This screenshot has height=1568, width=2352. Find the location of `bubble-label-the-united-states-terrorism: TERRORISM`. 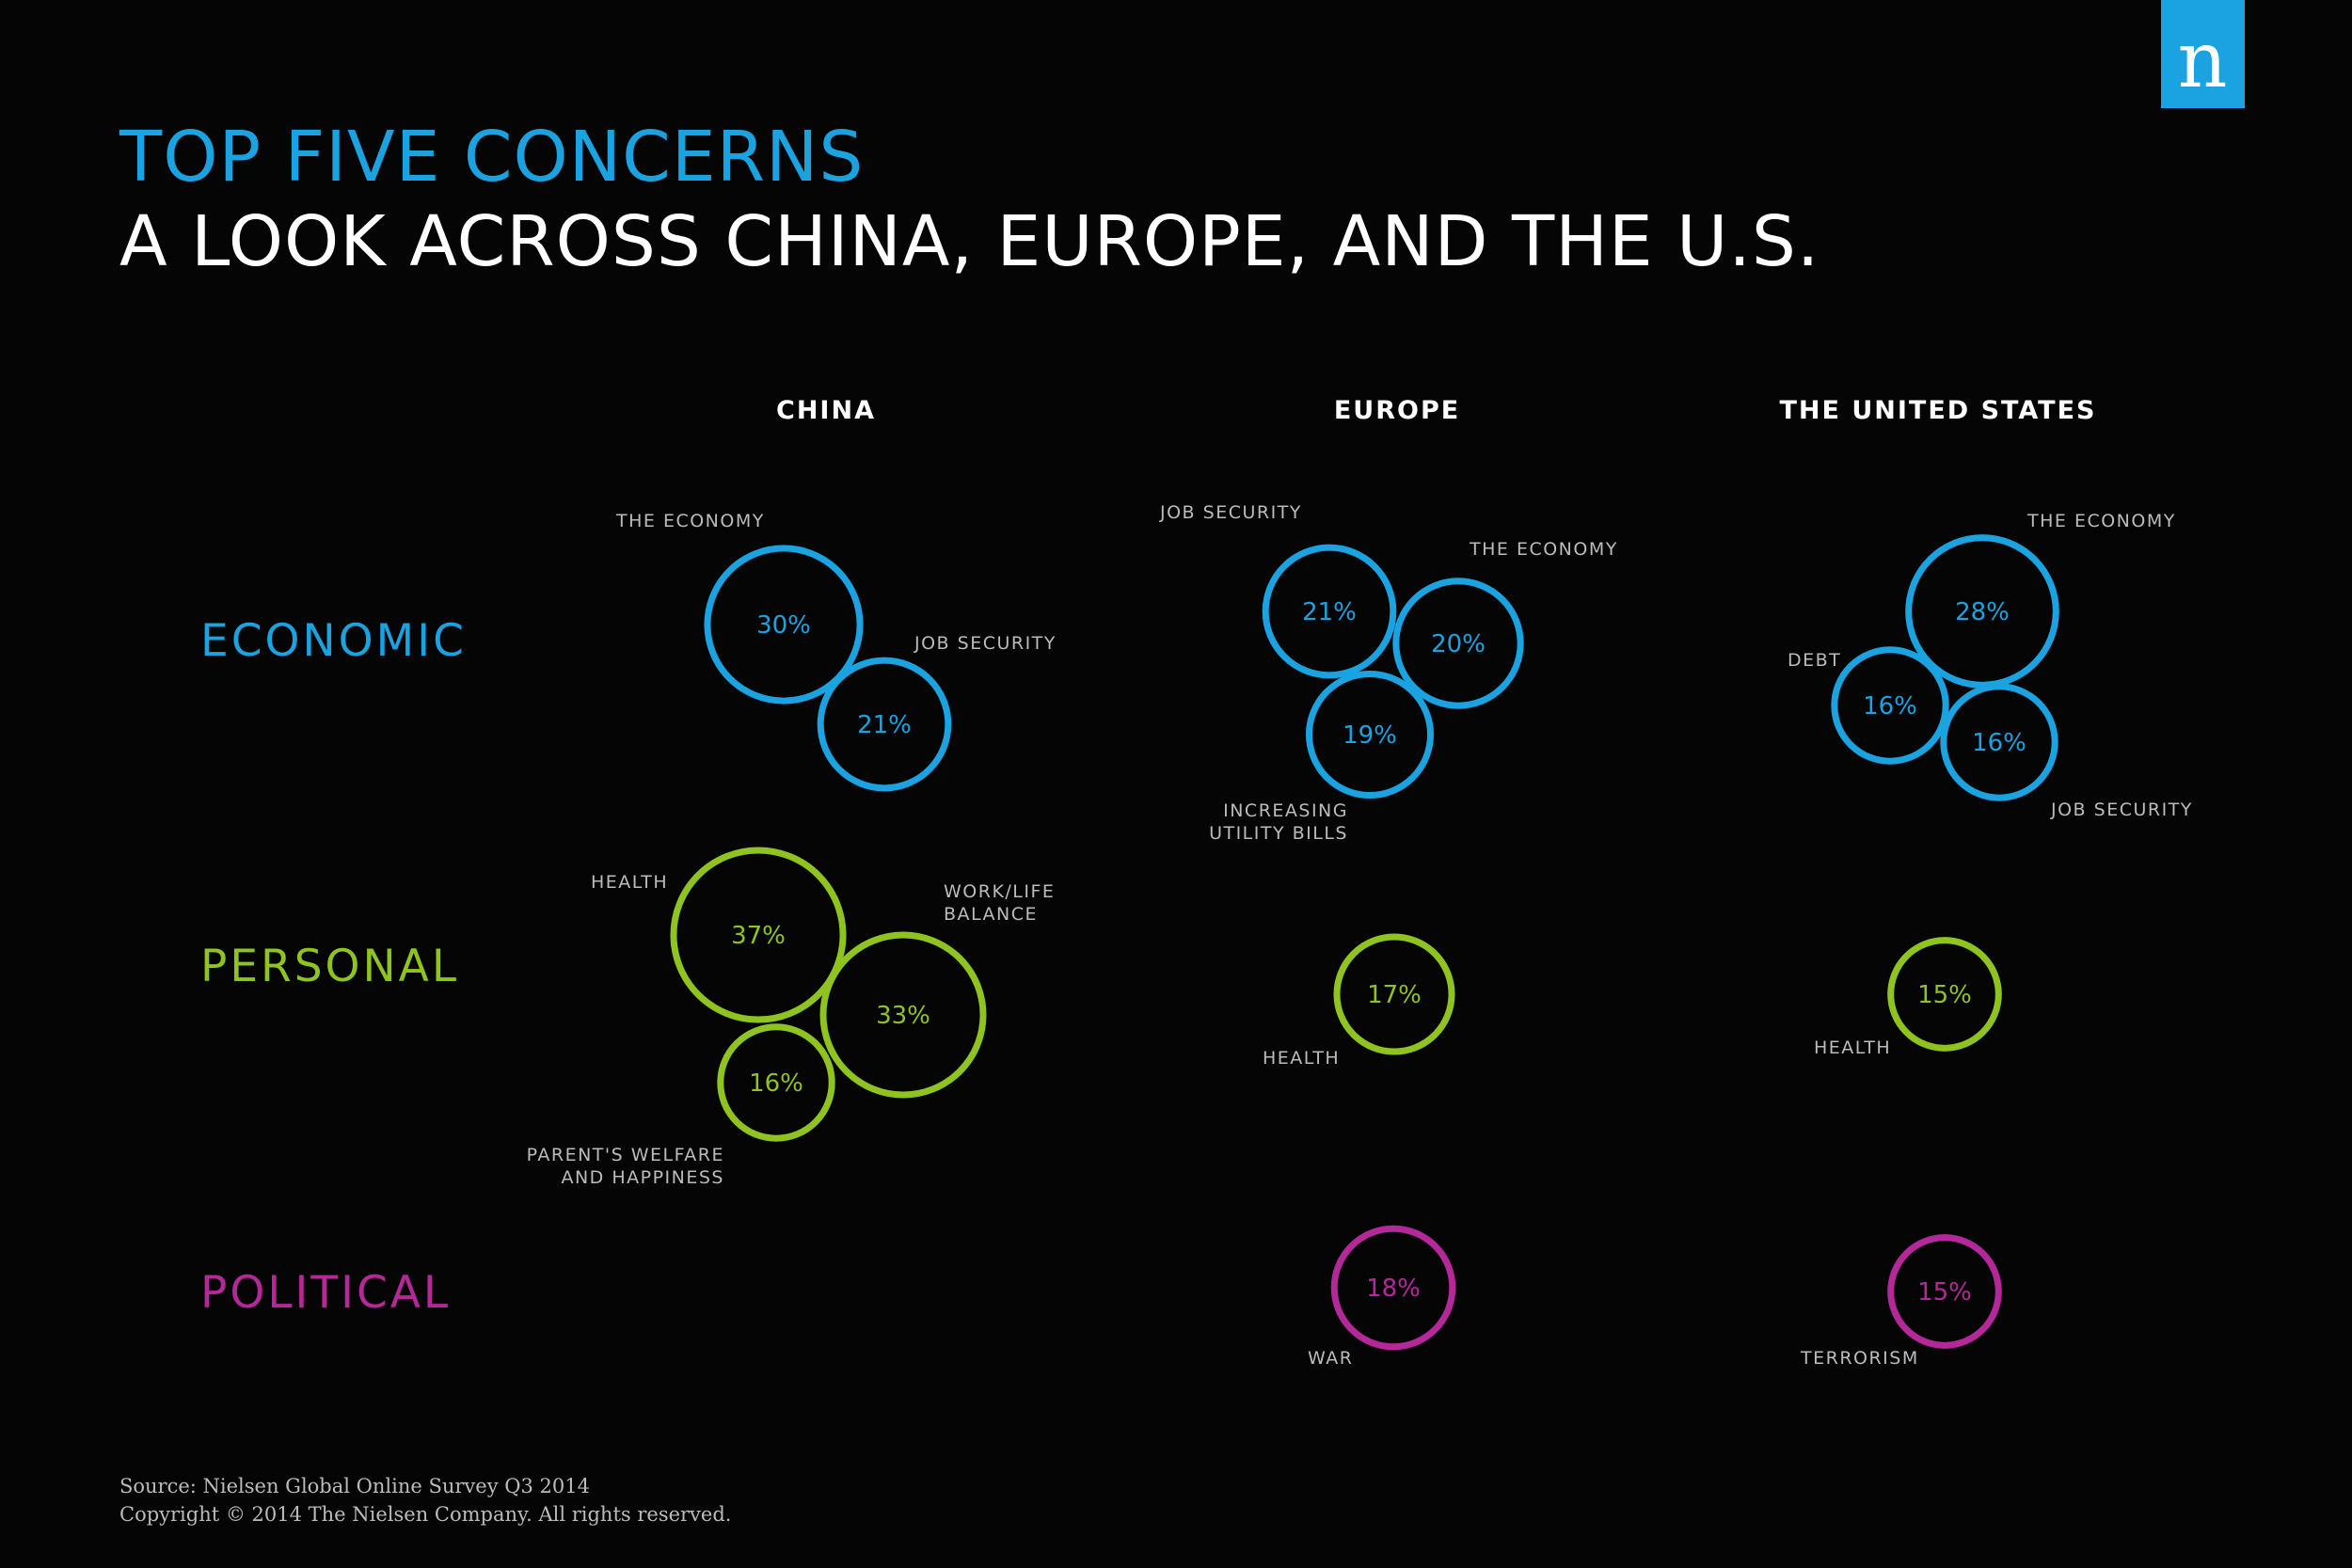

bubble-label-the-united-states-terrorism: TERRORISM is located at coordinates (1859, 1359).